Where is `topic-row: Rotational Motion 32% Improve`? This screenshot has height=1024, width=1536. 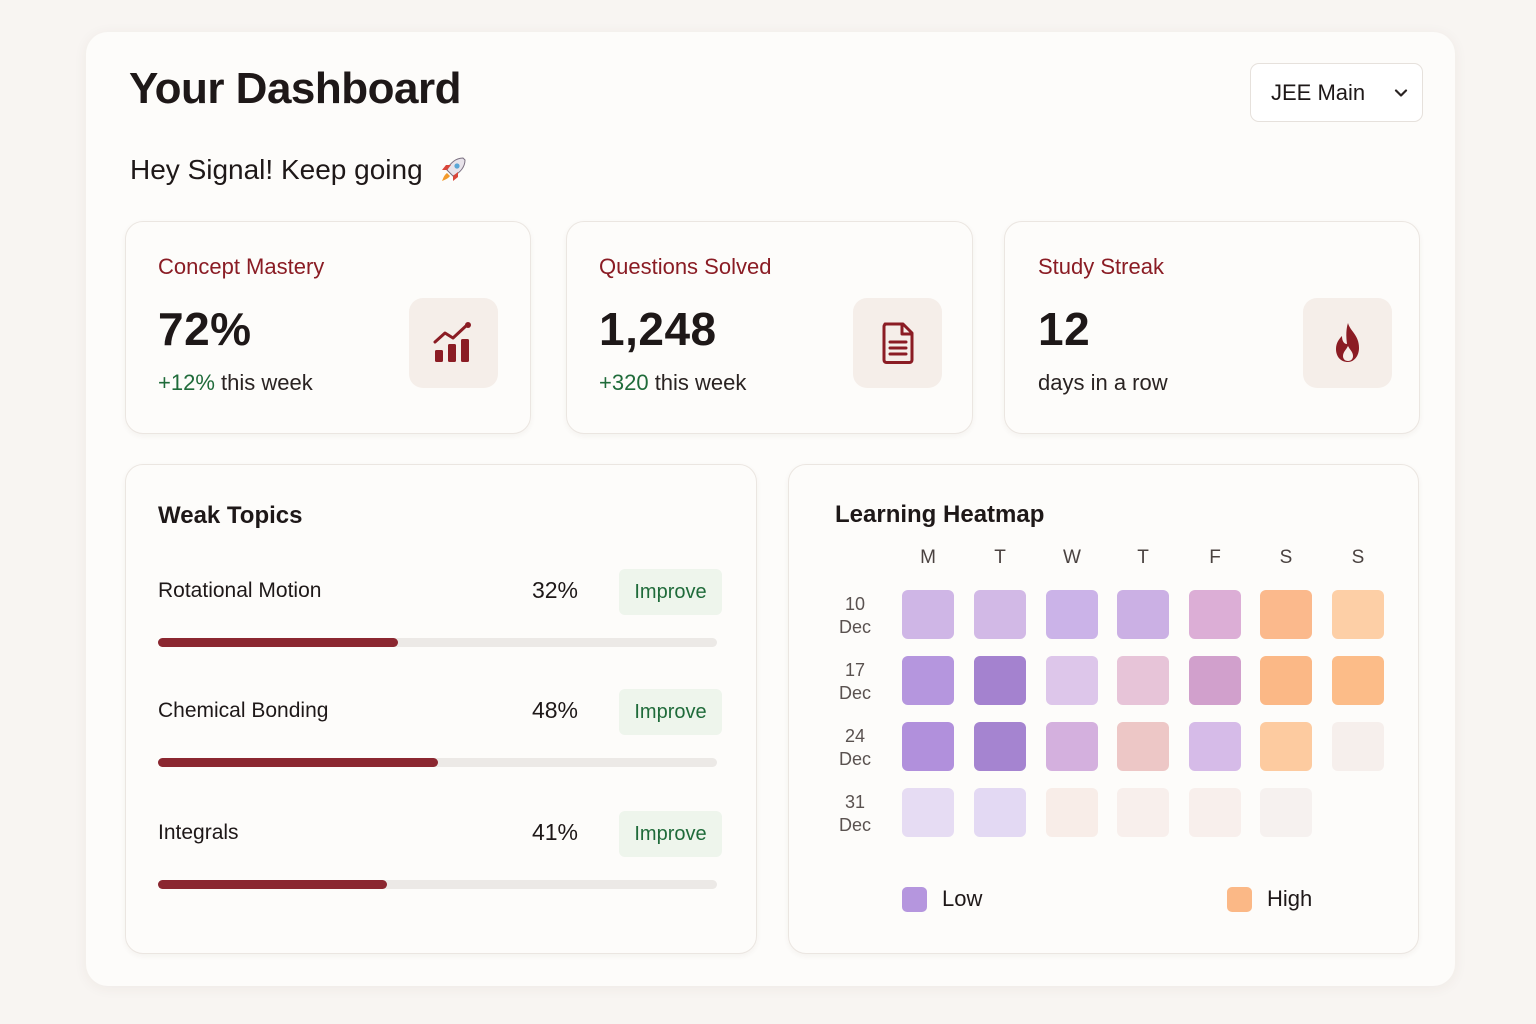
topic-row: Rotational Motion 32% Improve is located at coordinates (440, 614).